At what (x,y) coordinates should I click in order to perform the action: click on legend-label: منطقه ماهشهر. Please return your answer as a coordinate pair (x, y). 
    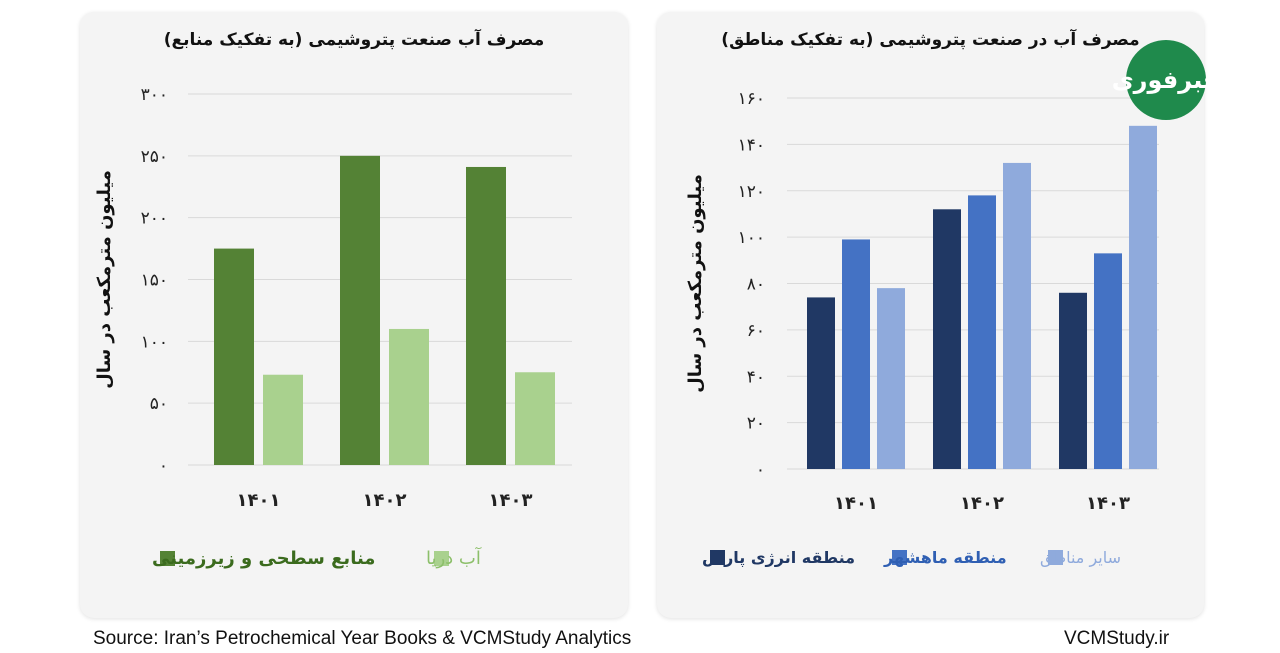
    Looking at the image, I should click on (945, 557).